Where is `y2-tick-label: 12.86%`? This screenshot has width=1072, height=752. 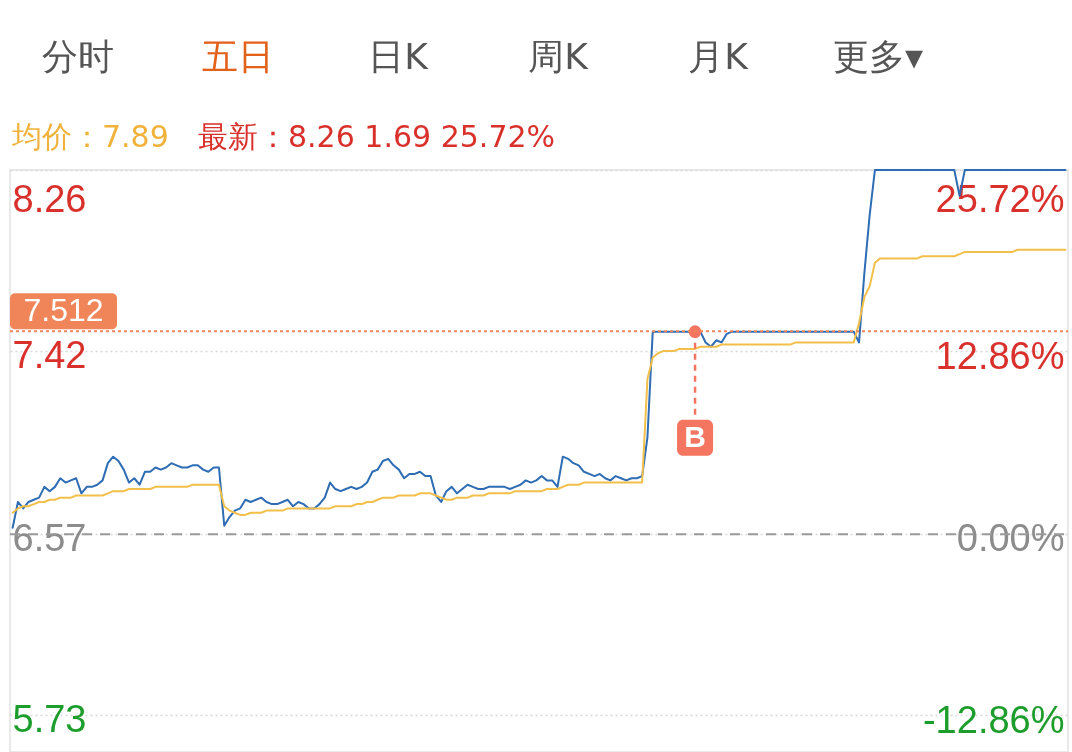
y2-tick-label: 12.86% is located at coordinates (1000, 355).